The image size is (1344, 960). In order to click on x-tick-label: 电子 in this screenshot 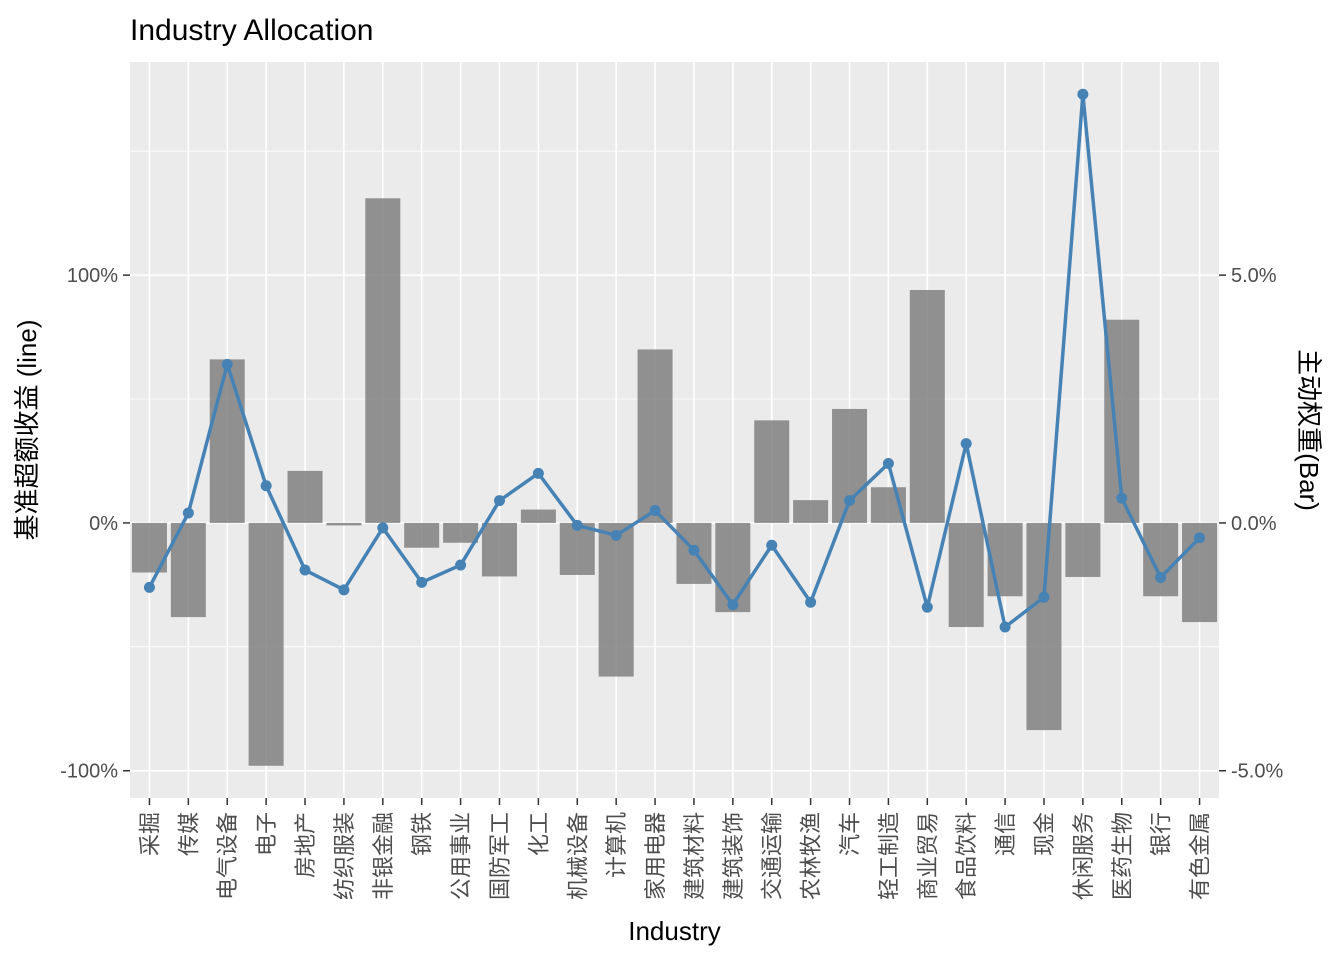, I will do `click(267, 834)`.